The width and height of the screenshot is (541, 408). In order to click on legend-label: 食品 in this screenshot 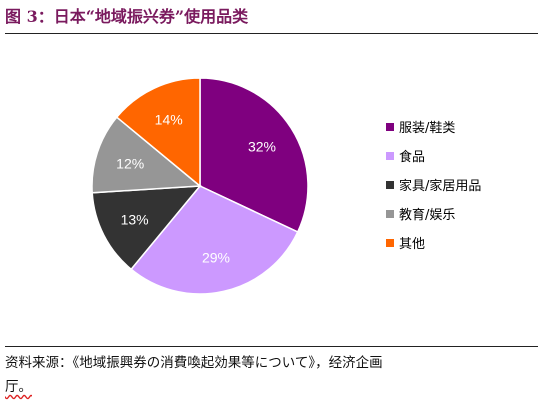, I will do `click(412, 157)`.